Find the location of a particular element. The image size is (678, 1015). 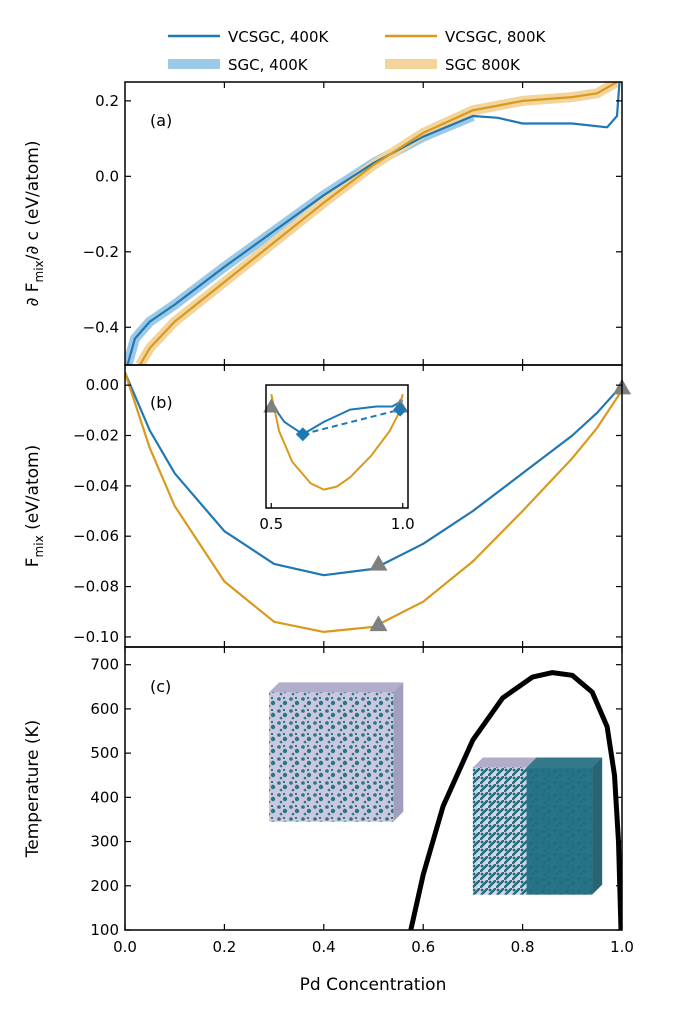

y-tick-label-b: −0.08 is located at coordinates (96, 587).